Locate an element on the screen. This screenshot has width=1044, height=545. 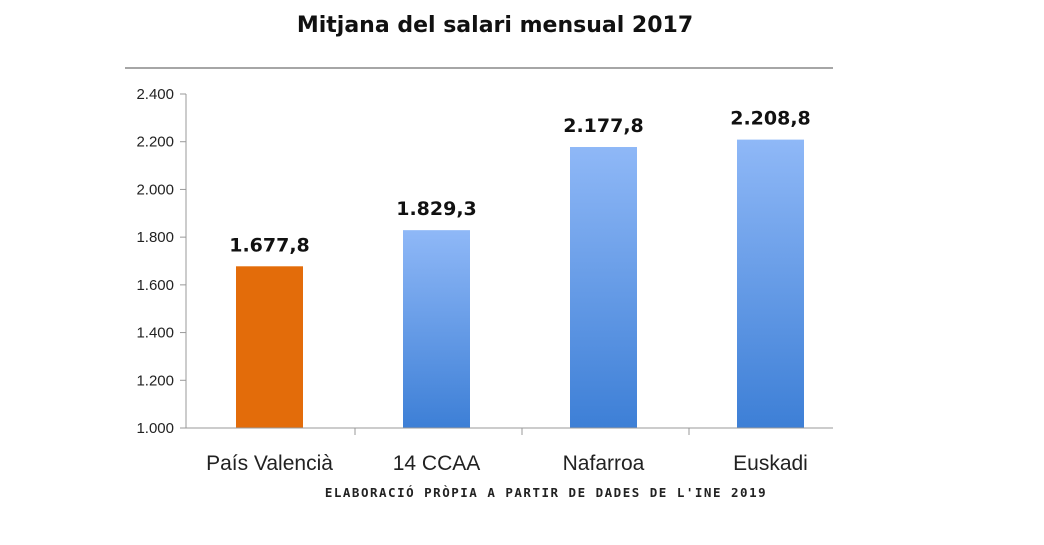
x-category-label: Euskadi is located at coordinates (770, 463).